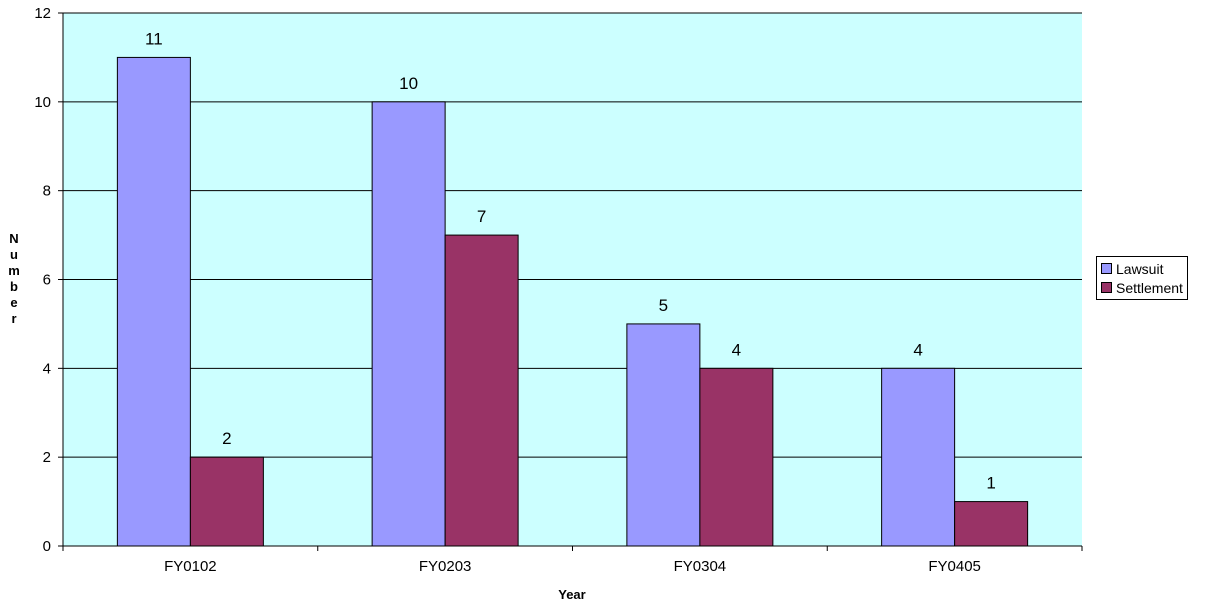 This screenshot has width=1208, height=604. I want to click on x-axis-title: Year, so click(571, 594).